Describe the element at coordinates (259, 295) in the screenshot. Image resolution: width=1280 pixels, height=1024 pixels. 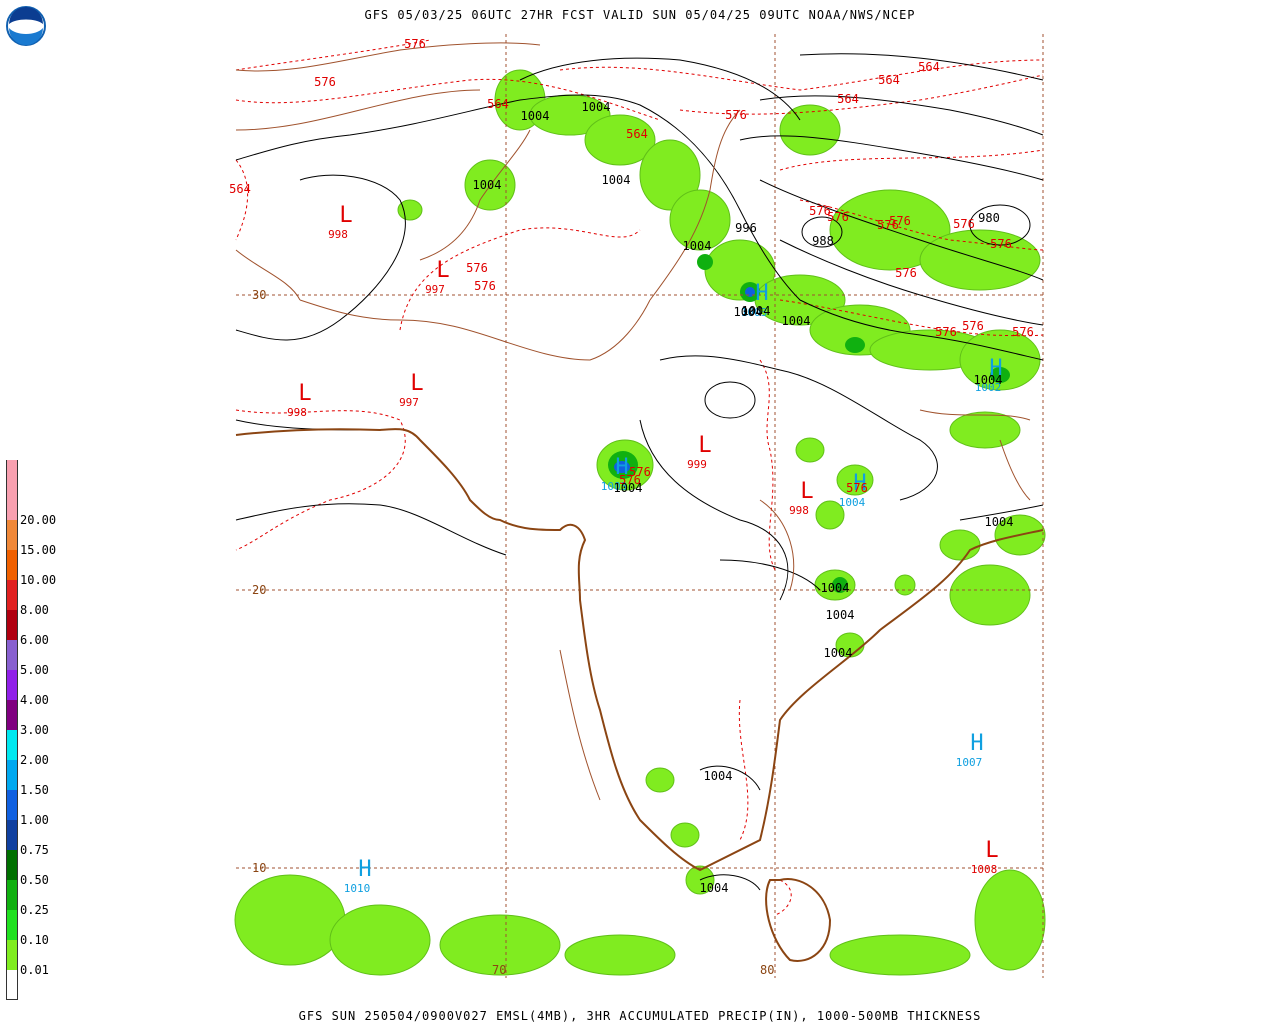
I see `lat-label-30: 30` at that location.